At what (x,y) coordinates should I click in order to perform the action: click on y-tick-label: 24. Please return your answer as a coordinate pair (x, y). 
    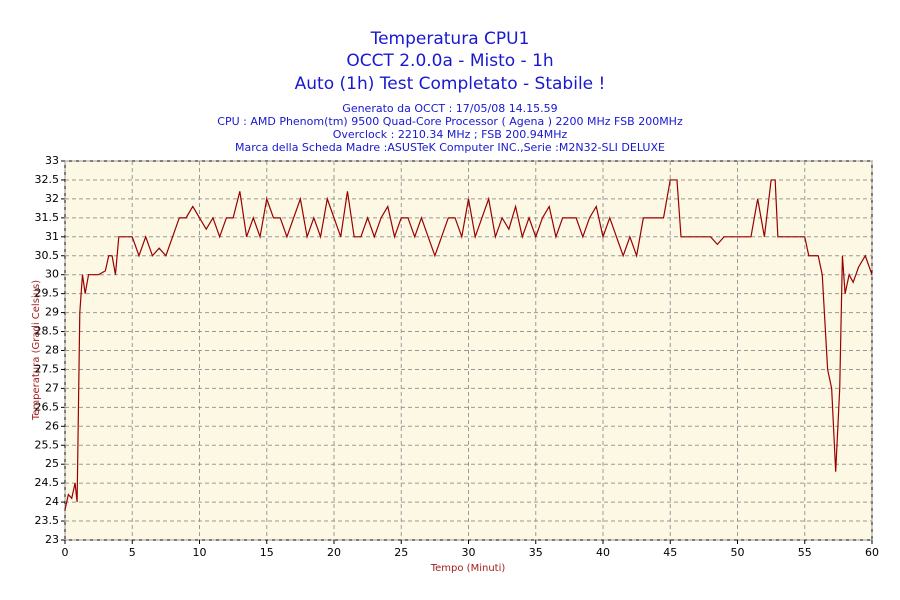
    Looking at the image, I should click on (52, 501).